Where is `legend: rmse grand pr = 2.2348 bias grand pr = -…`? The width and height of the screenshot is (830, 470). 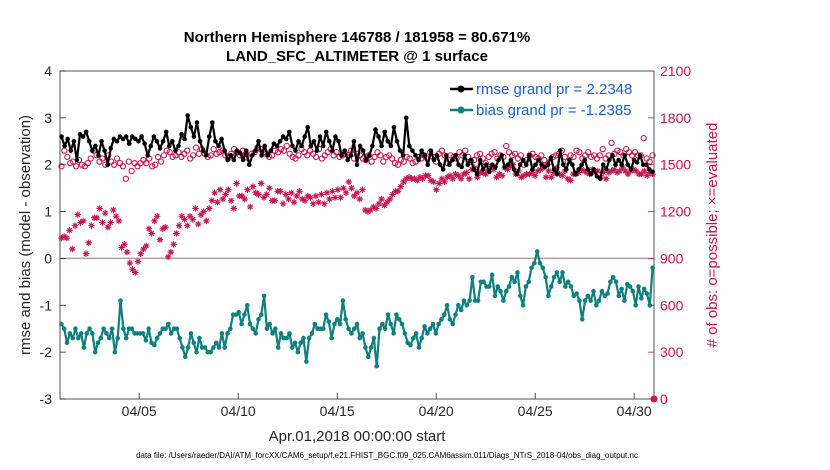
legend: rmse grand pr = 2.2348 bias grand pr = -… is located at coordinates (546, 98).